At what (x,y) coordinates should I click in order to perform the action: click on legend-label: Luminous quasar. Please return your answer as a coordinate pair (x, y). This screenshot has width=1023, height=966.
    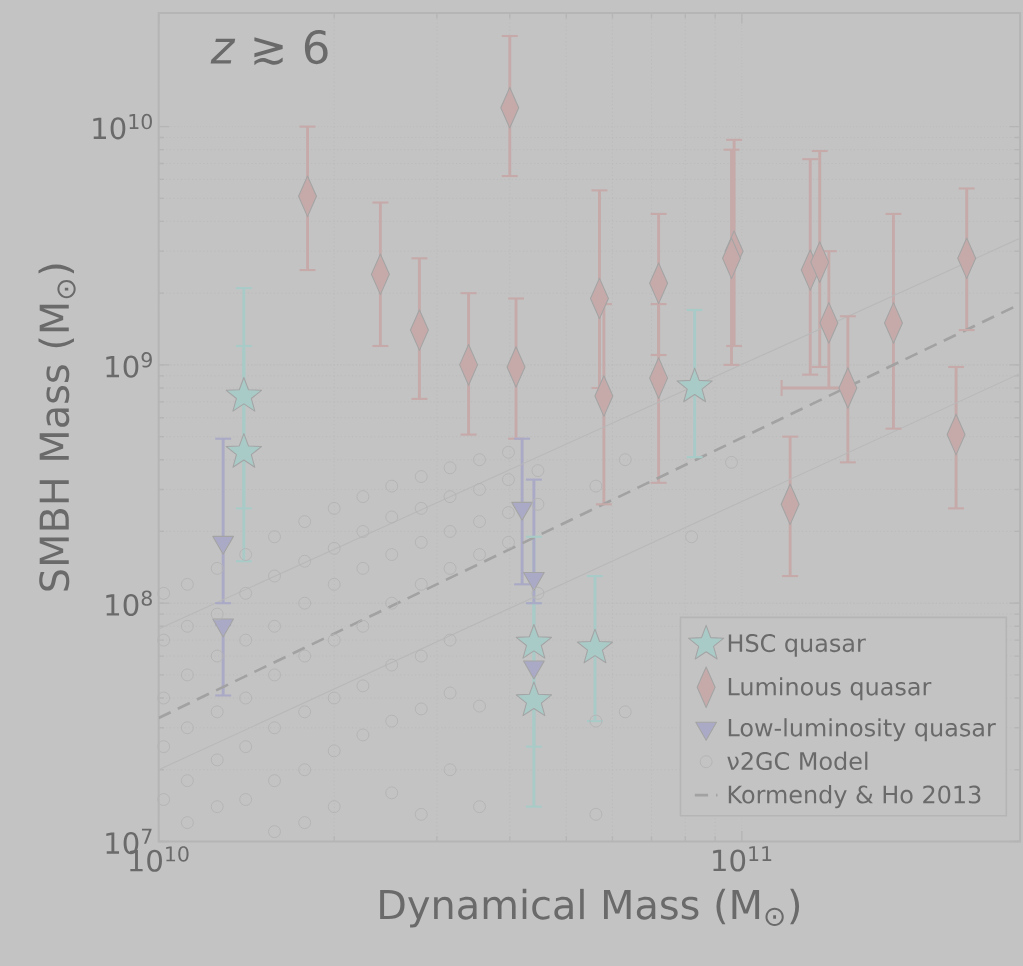
    Looking at the image, I should click on (830, 689).